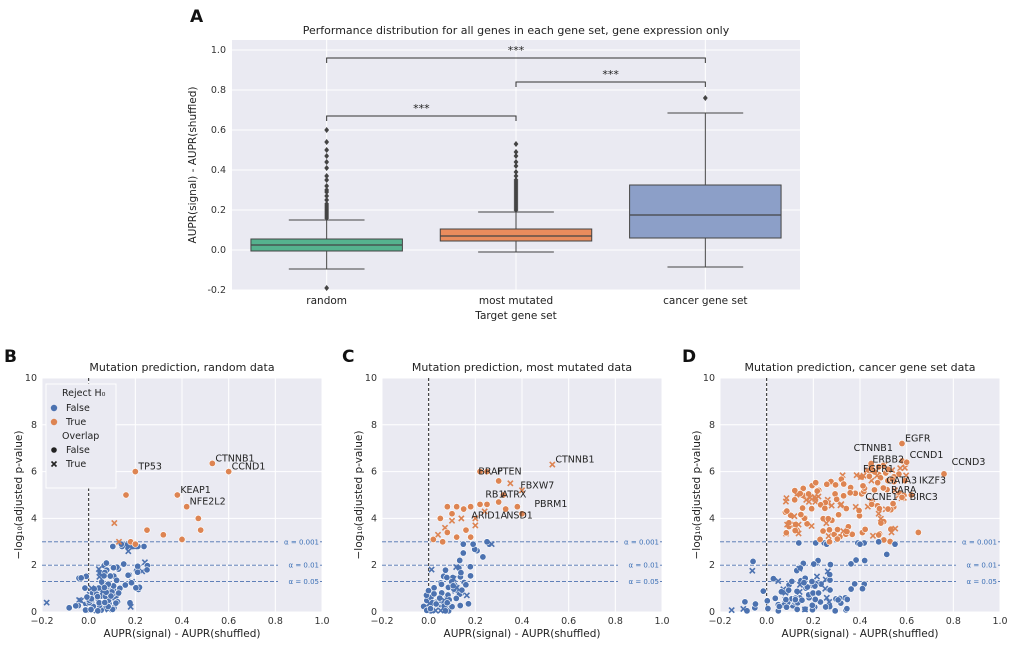  I want to click on box-random, so click(326, 209).